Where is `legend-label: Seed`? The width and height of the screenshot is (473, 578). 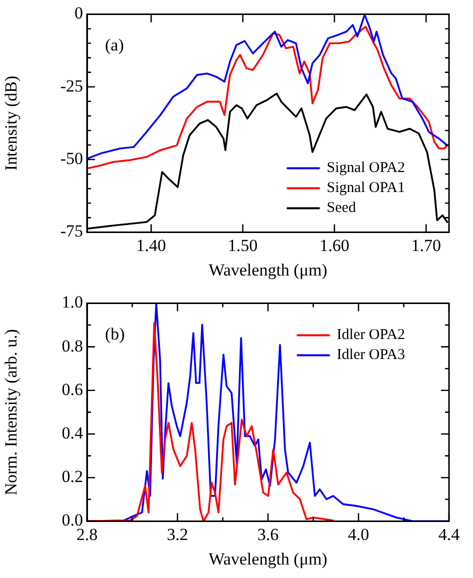 legend-label: Seed is located at coordinates (341, 208).